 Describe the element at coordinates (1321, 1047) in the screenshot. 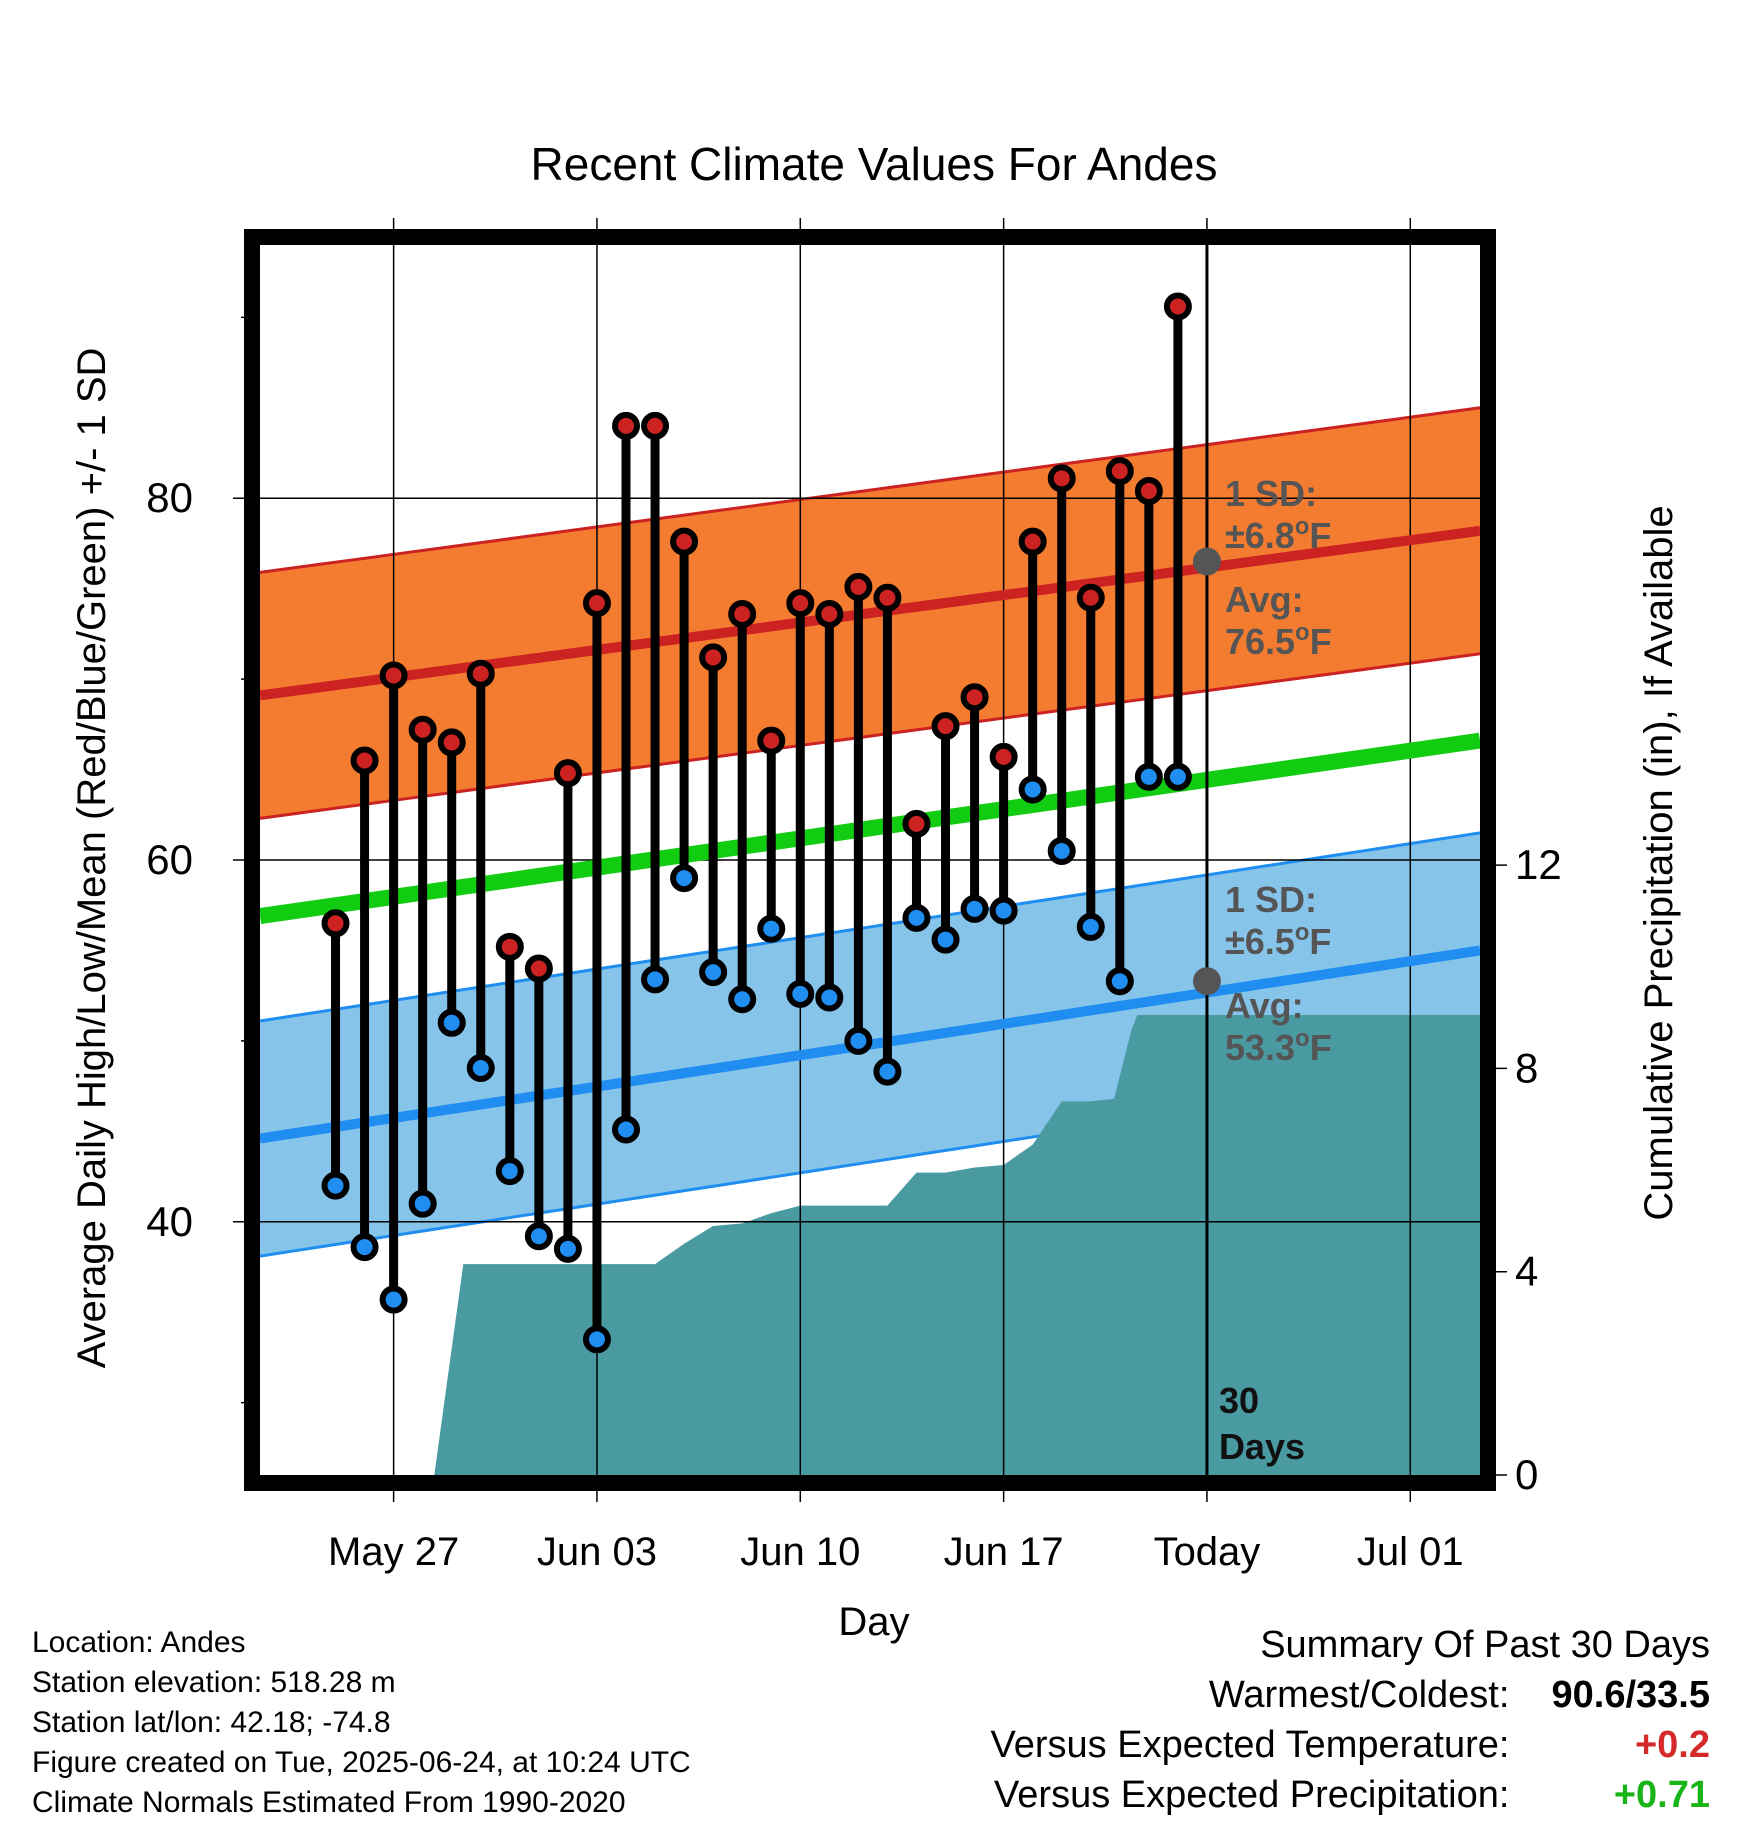

I see `low-avg-label-unit: F` at that location.